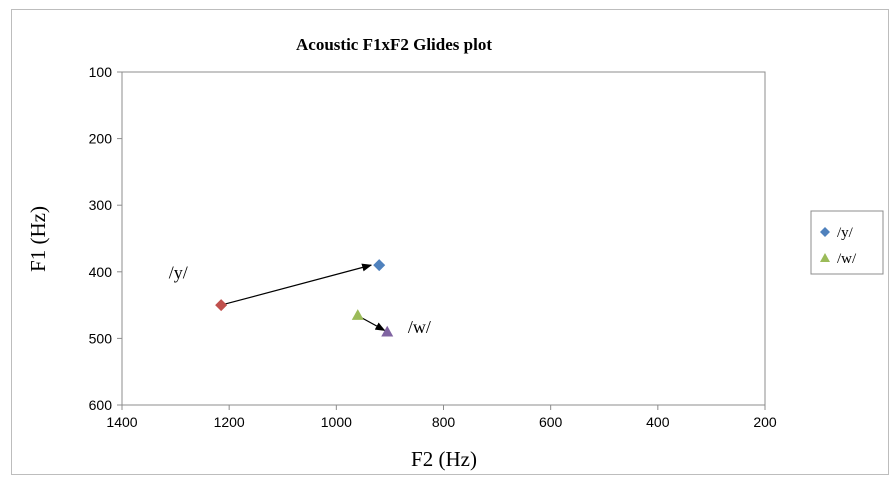 Image resolution: width=893 pixels, height=478 pixels. What do you see at coordinates (229, 422) in the screenshot?
I see `x-tick-label: 1200` at bounding box center [229, 422].